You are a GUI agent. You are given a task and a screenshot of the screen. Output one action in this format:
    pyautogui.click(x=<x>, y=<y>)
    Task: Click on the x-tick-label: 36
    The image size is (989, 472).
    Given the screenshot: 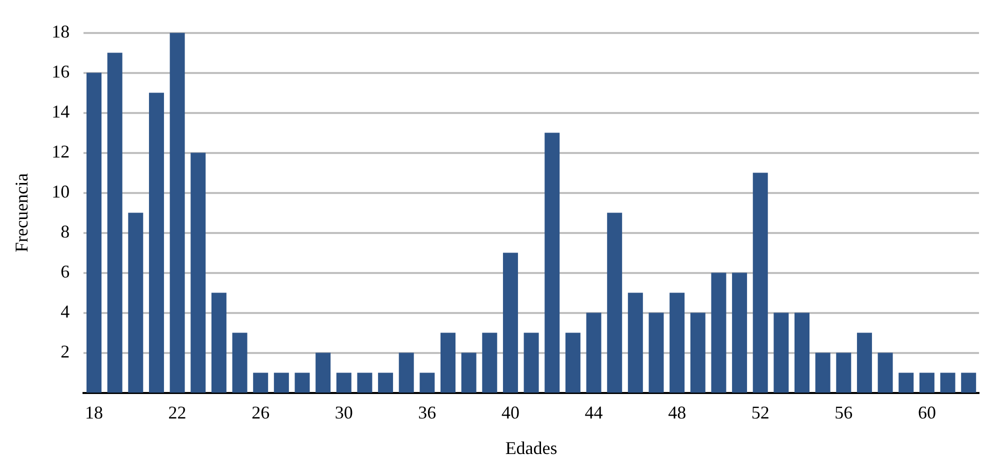 What is the action you would take?
    pyautogui.click(x=427, y=412)
    